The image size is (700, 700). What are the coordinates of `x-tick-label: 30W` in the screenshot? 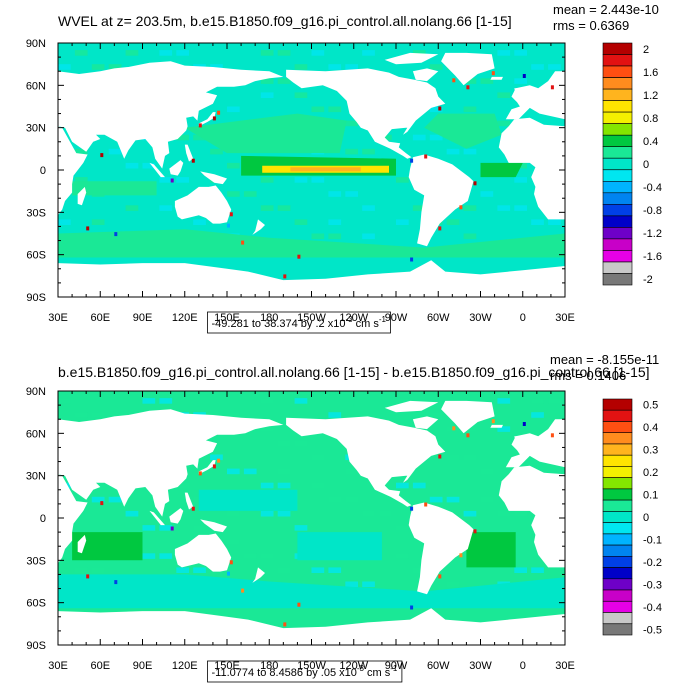 It's located at (480, 318).